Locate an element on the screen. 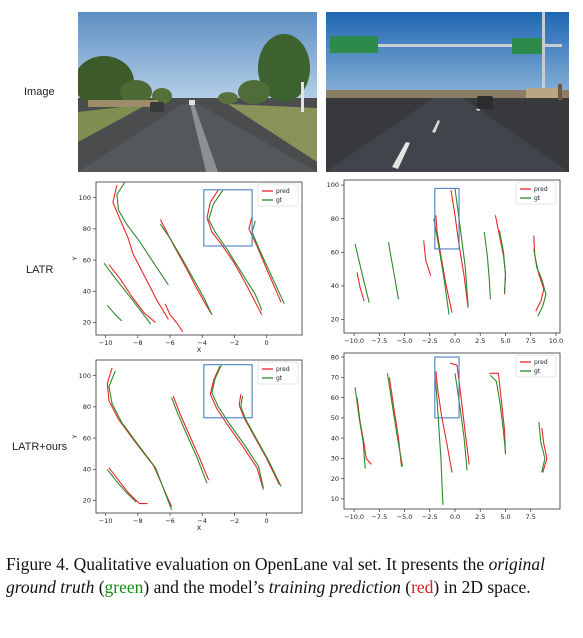 The height and width of the screenshot is (638, 583). caption-emphasis-ground-truth: original ground truth is located at coordinates (275, 575).